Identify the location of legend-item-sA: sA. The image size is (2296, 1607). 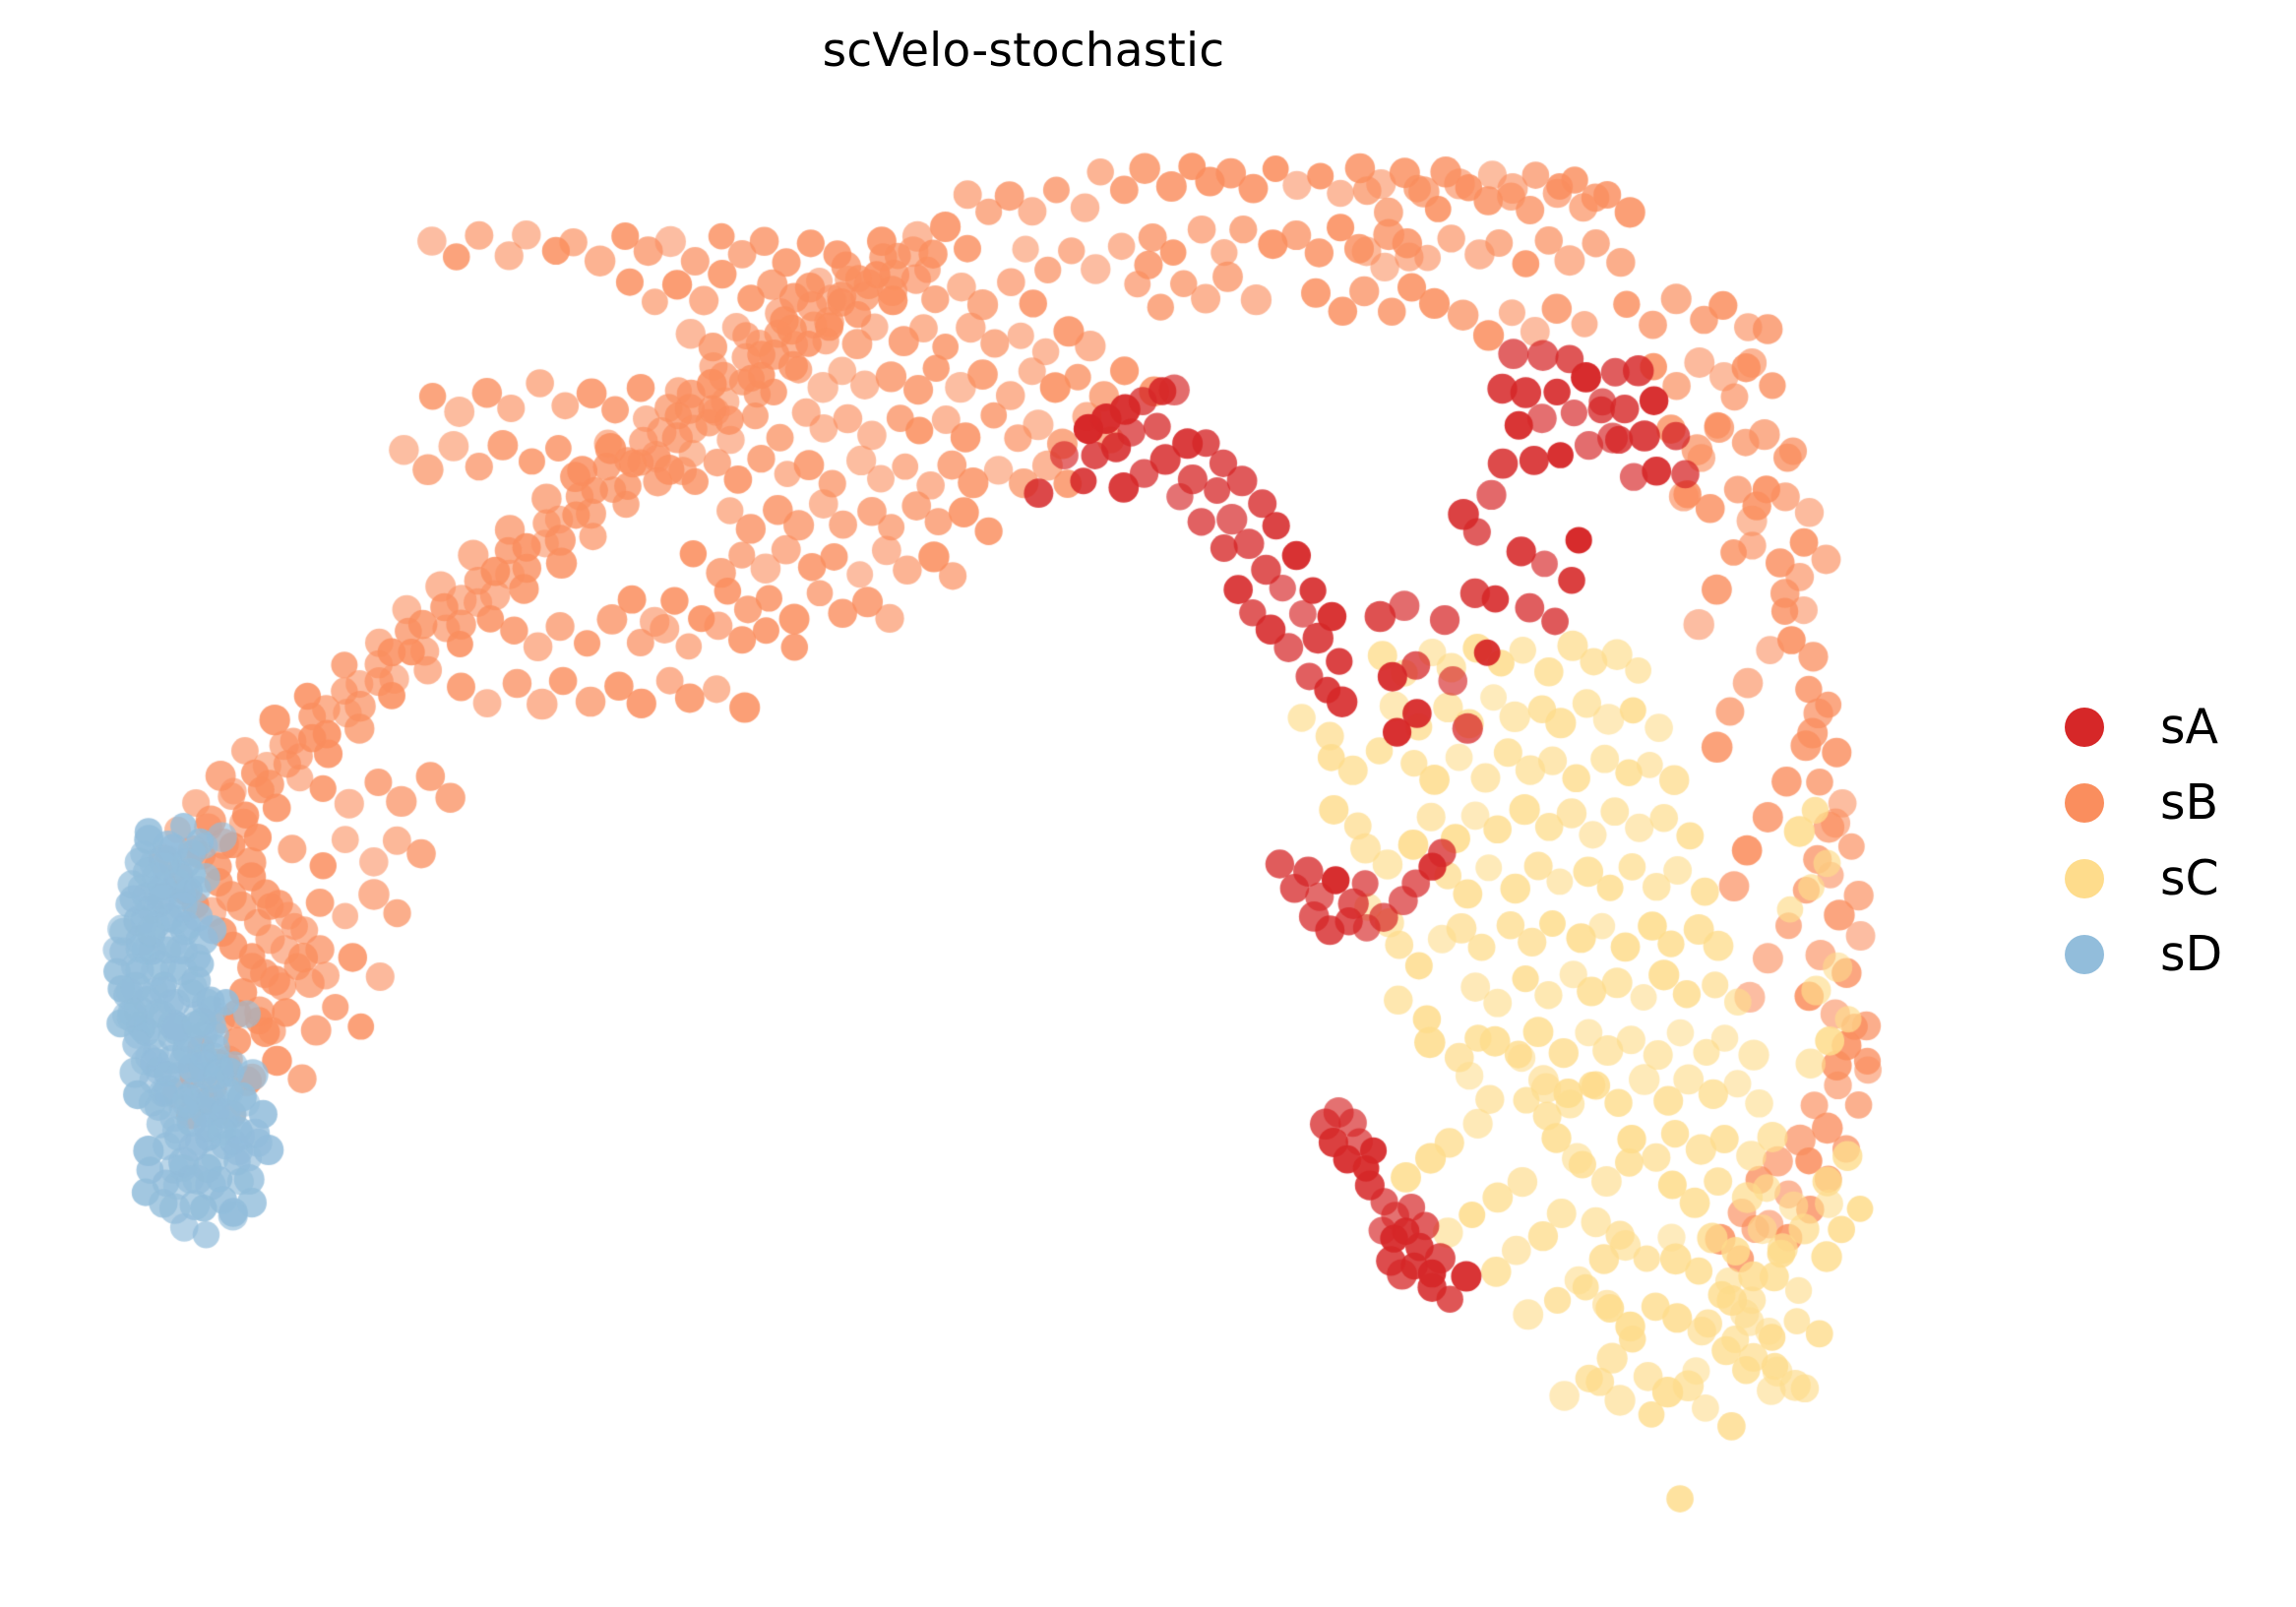
(2175, 727).